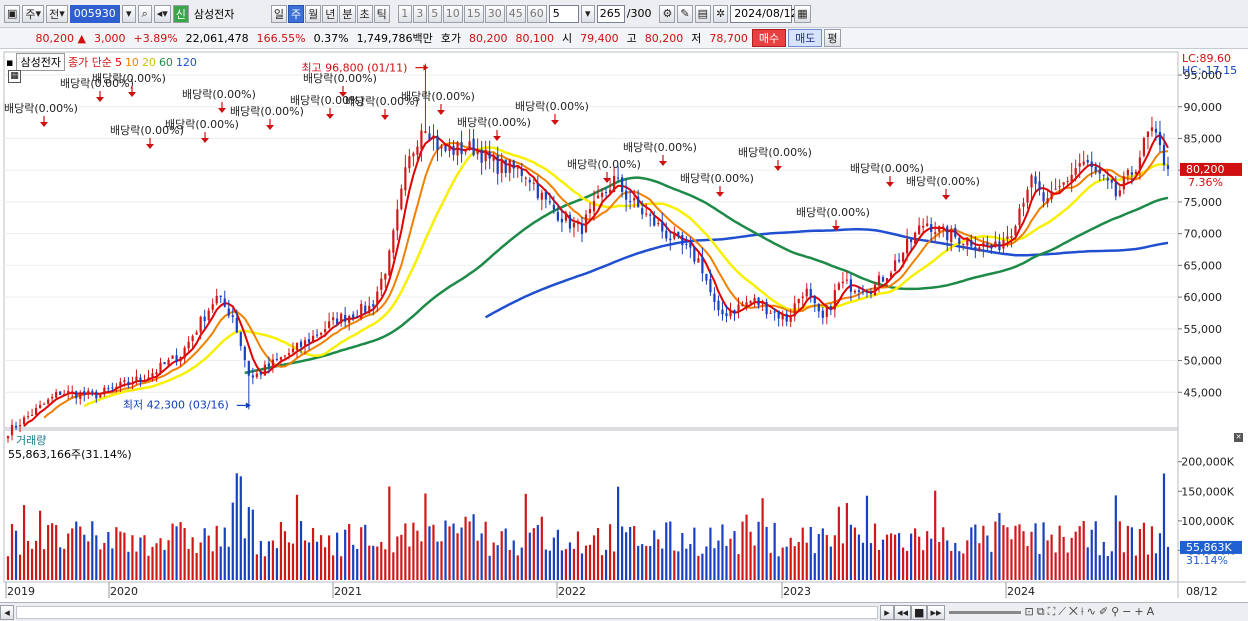 Image resolution: width=1248 pixels, height=621 pixels. Describe the element at coordinates (769, 38) in the screenshot. I see `buy-button: 매수` at that location.